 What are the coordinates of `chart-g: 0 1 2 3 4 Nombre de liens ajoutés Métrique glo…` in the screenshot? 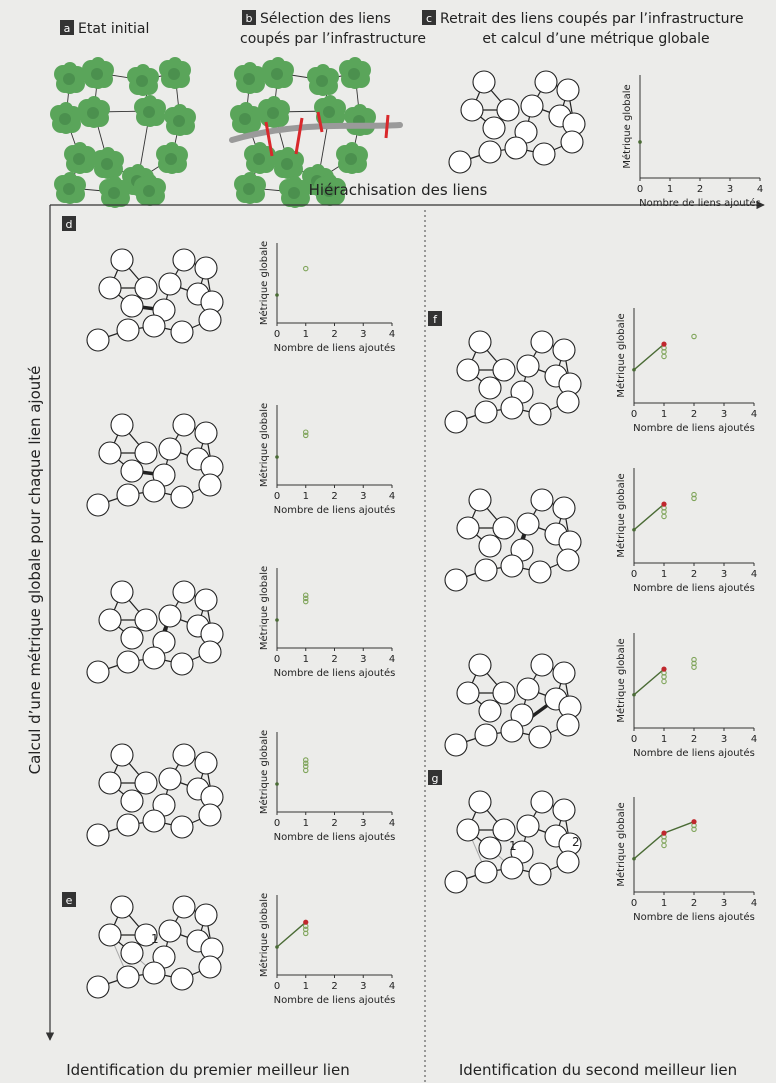 It's located at (686, 860).